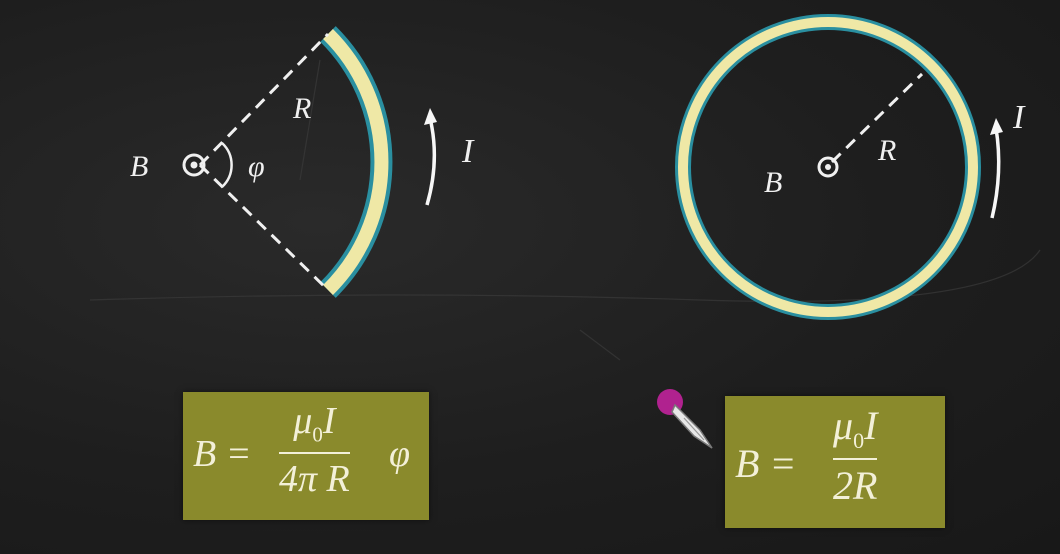 Image resolution: width=1060 pixels, height=554 pixels. What do you see at coordinates (222, 454) in the screenshot?
I see `formula-arc-lhs: B =` at bounding box center [222, 454].